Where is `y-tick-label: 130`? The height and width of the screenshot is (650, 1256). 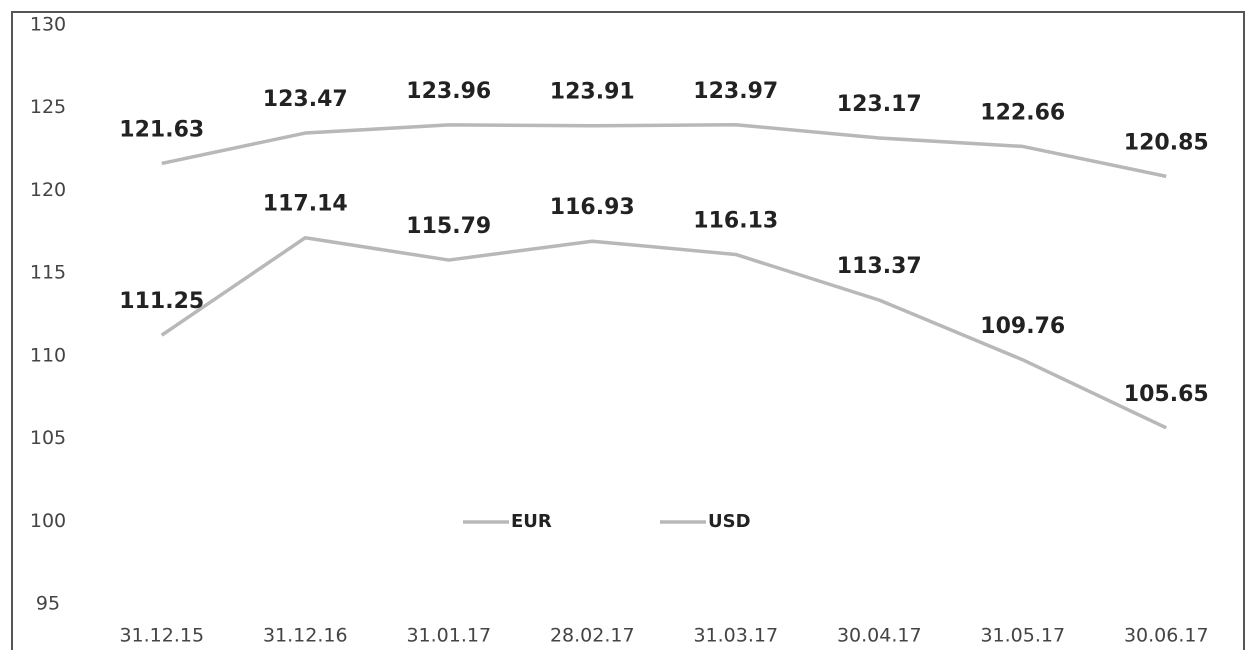 y-tick-label: 130 is located at coordinates (48, 25).